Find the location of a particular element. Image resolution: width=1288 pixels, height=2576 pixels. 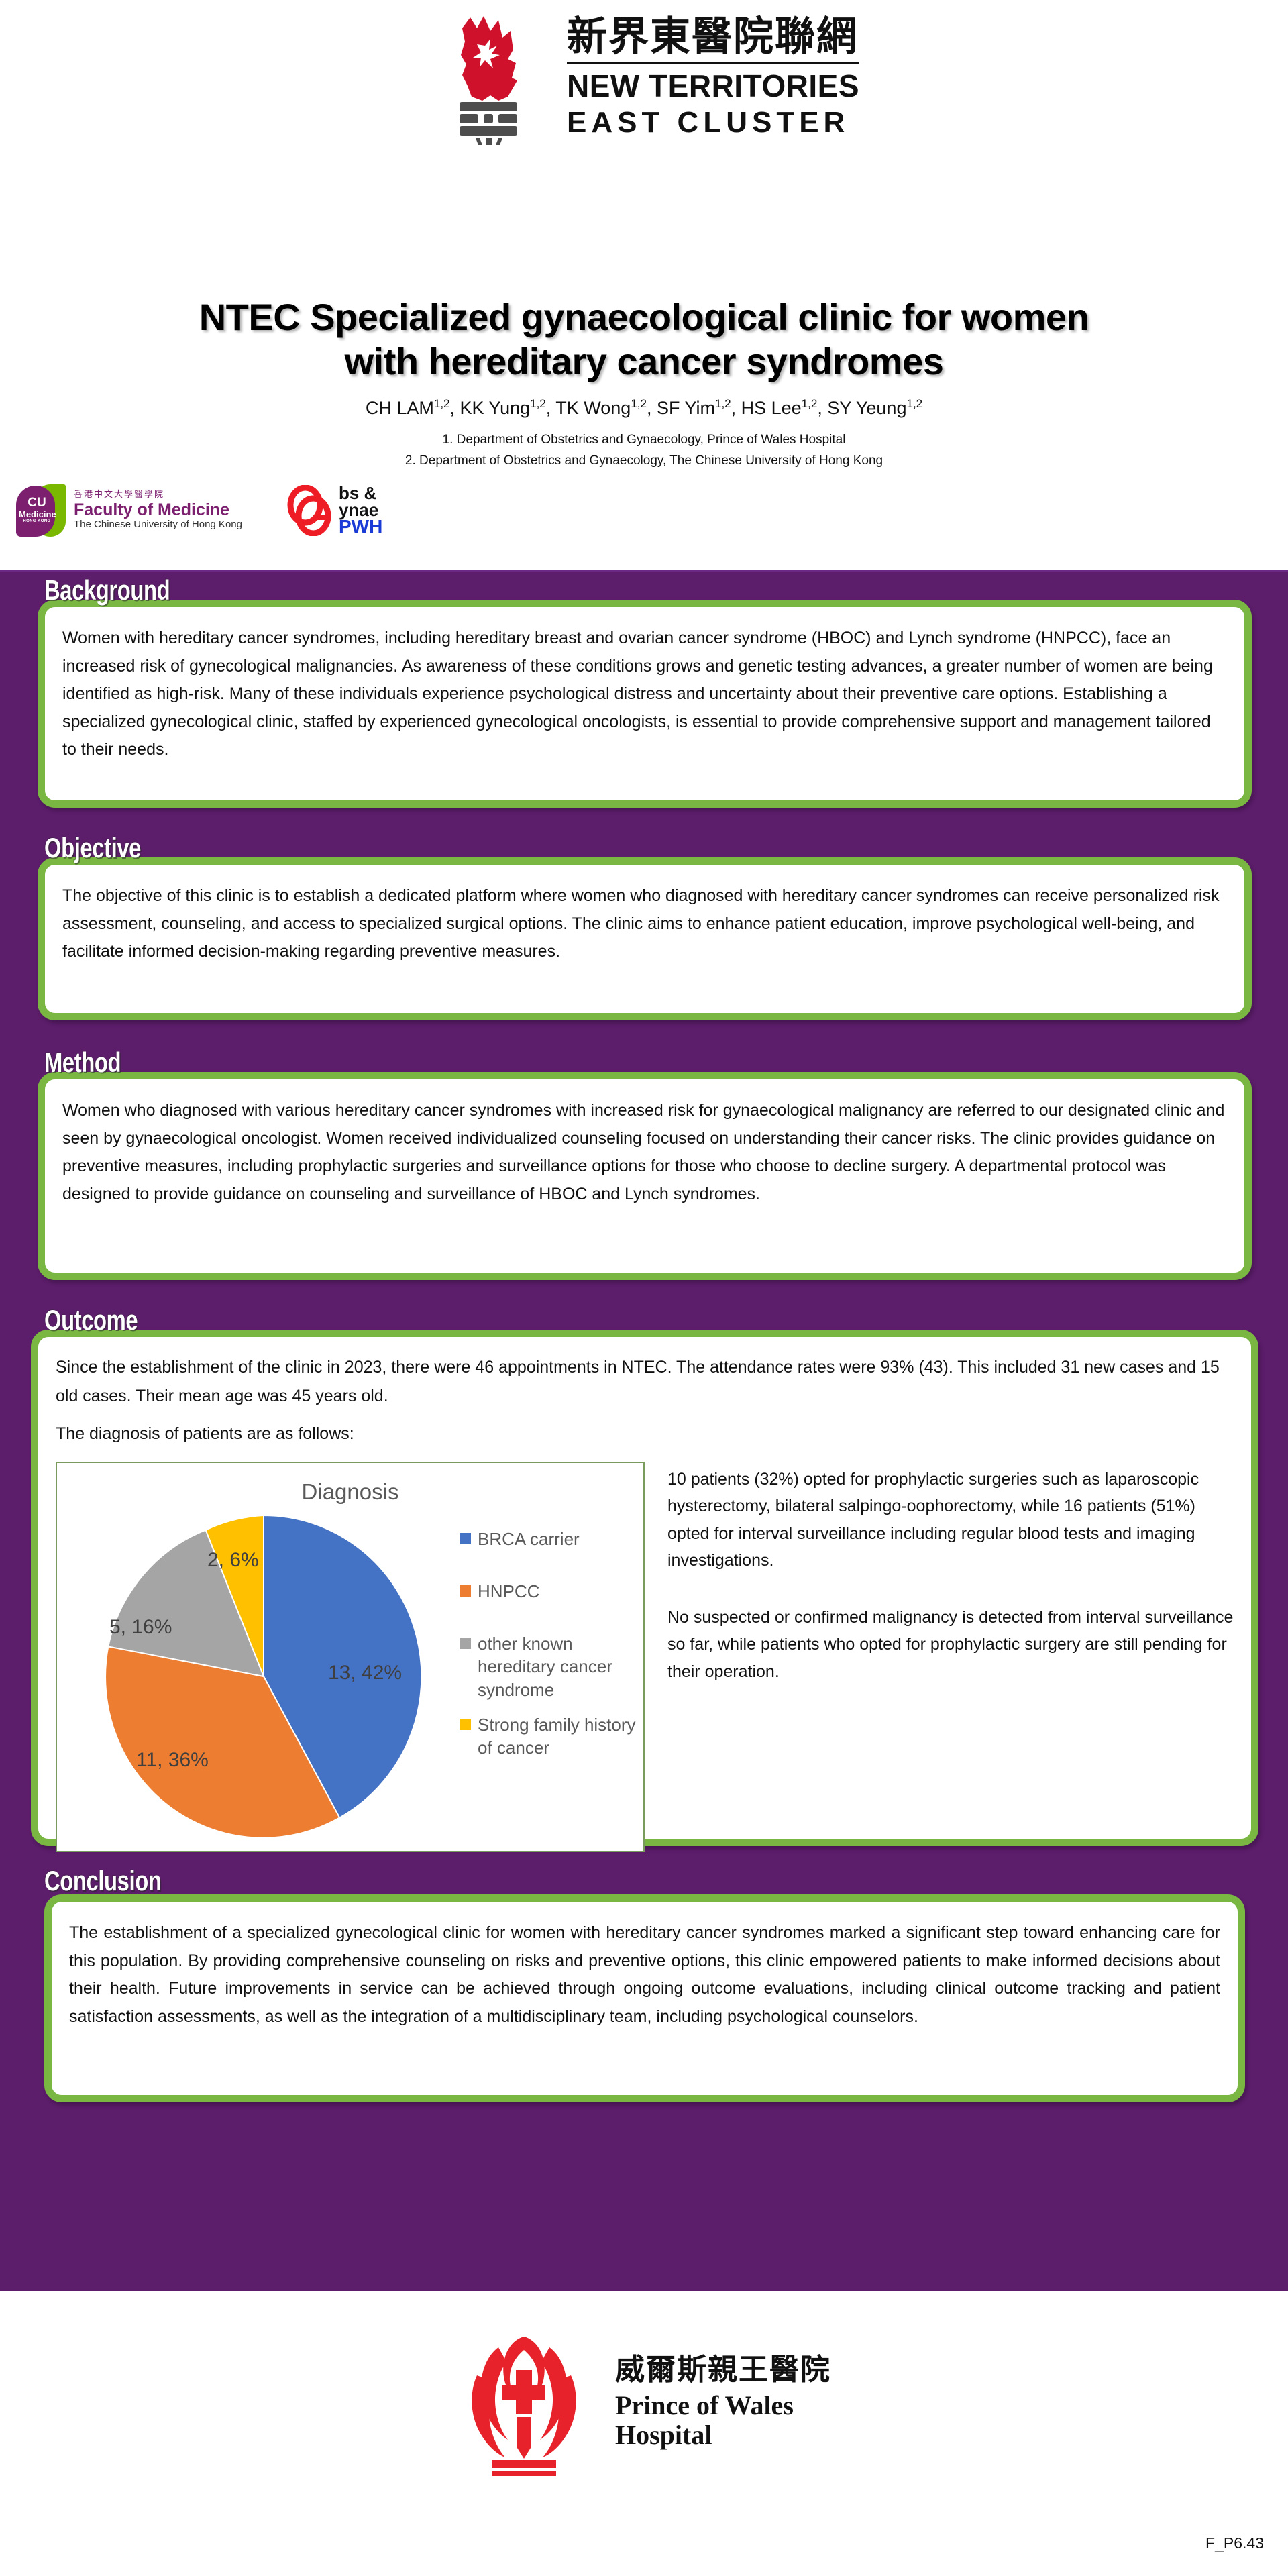

cu-medicine-mark-icon: CU Medicine HONG KONG is located at coordinates (41, 510).